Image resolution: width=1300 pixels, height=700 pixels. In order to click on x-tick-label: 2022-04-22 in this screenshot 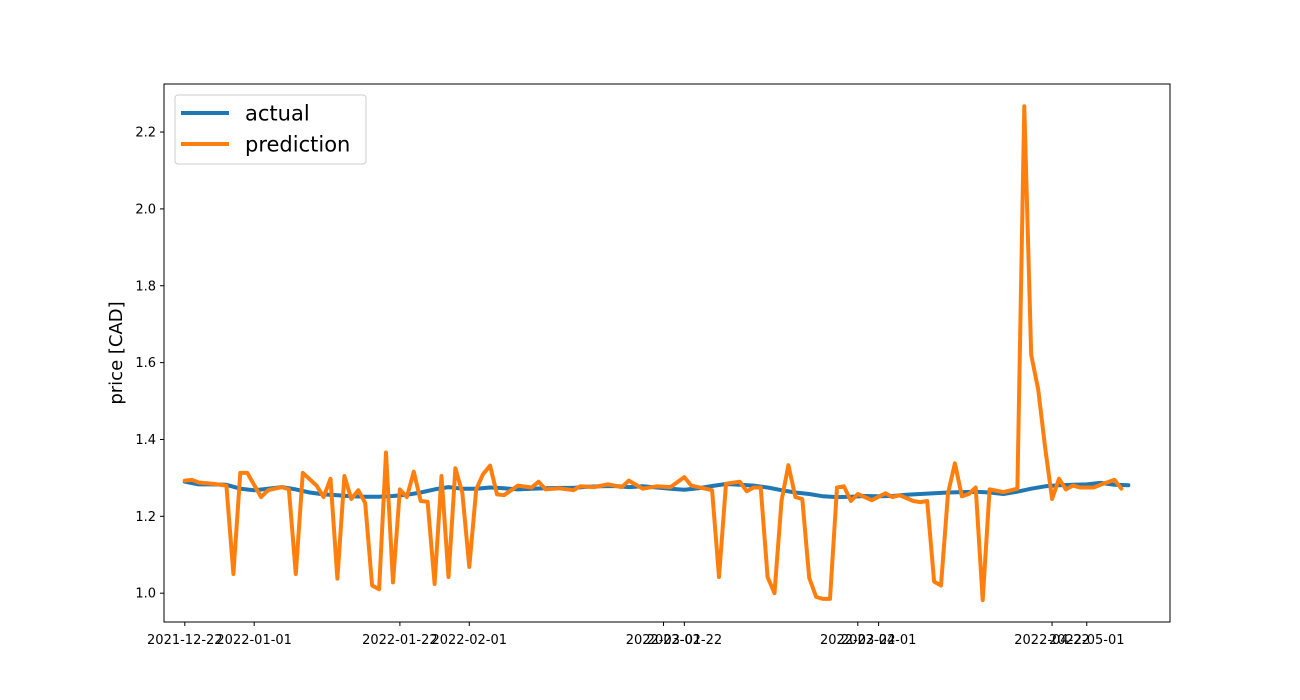, I will do `click(1052, 640)`.